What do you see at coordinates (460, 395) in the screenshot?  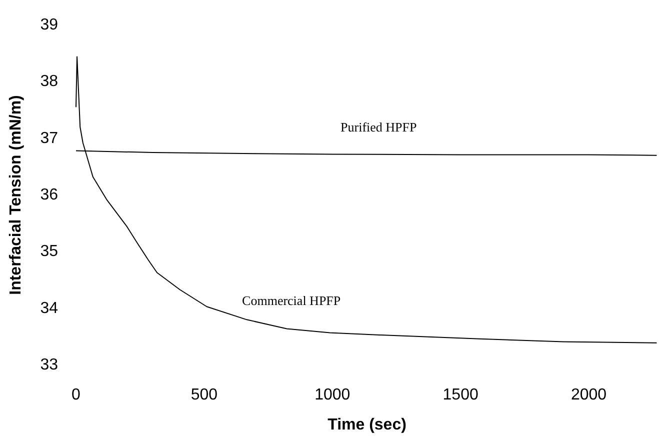 I see `x-tick-label: 1500` at bounding box center [460, 395].